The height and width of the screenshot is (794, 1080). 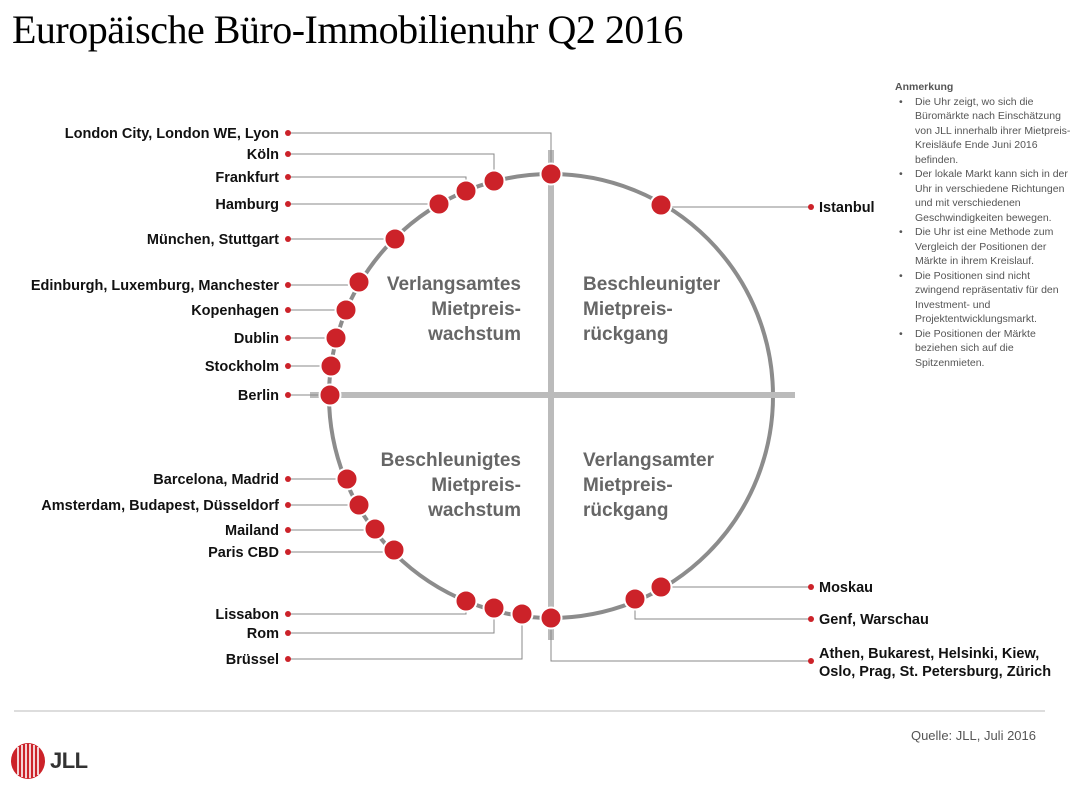 What do you see at coordinates (247, 178) in the screenshot?
I see `market-label: Frankfurt` at bounding box center [247, 178].